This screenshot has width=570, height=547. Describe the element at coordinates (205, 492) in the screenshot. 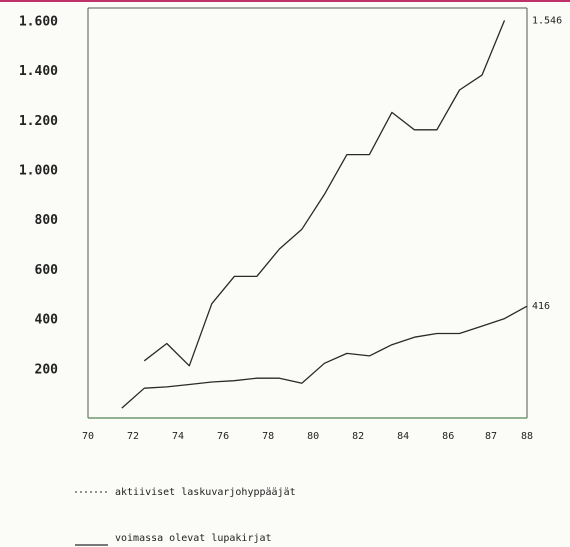

I see `legend-label-1: aktiiviset laskuvarjohyppääjät` at that location.